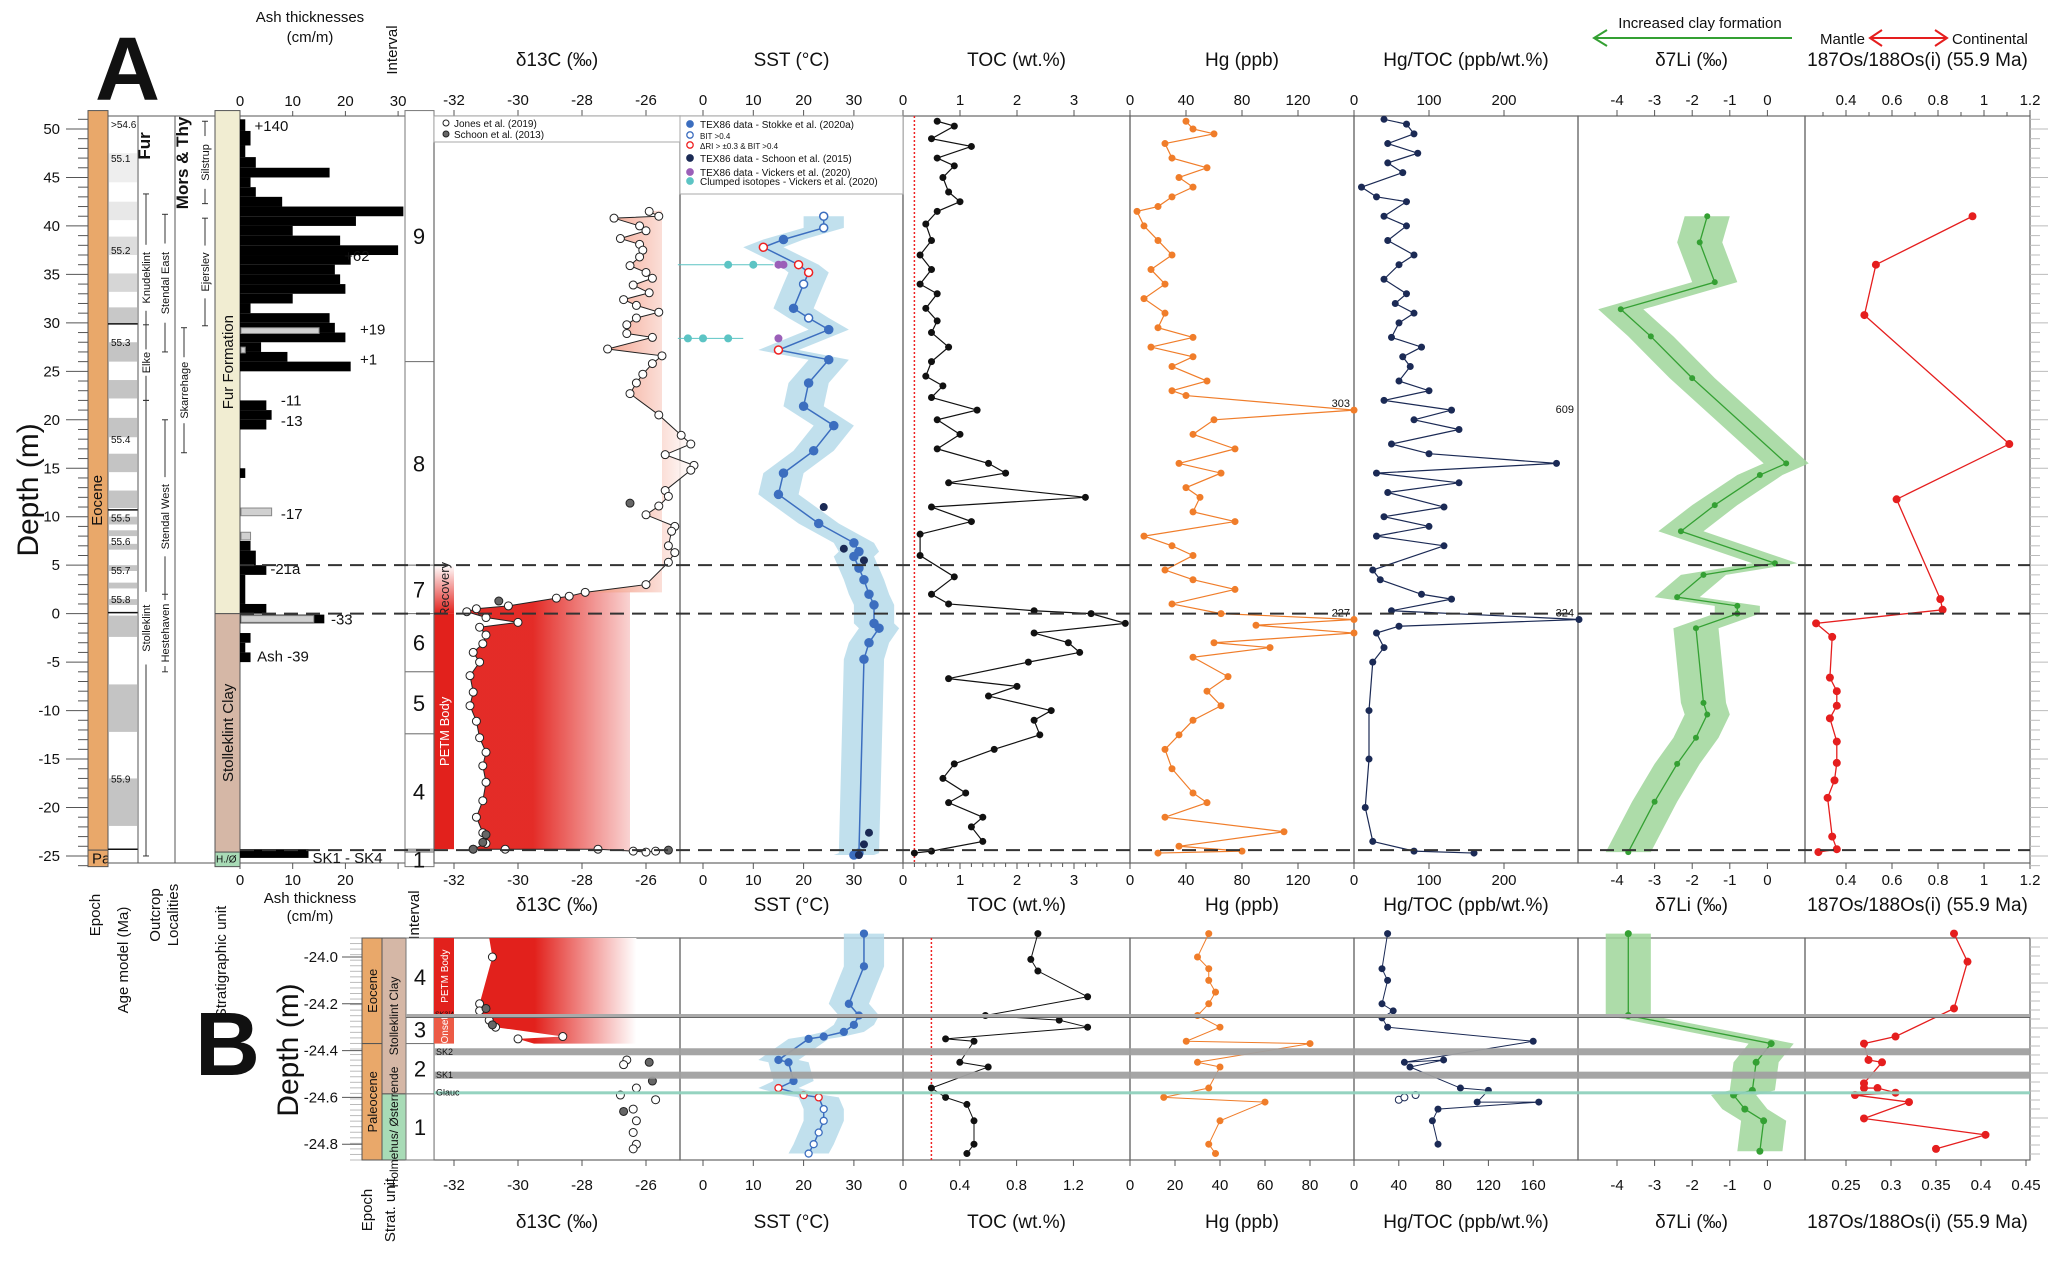 This screenshot has width=2067, height=1264. Describe the element at coordinates (49, 808) in the screenshot. I see `depth-tick-label: -20` at that location.